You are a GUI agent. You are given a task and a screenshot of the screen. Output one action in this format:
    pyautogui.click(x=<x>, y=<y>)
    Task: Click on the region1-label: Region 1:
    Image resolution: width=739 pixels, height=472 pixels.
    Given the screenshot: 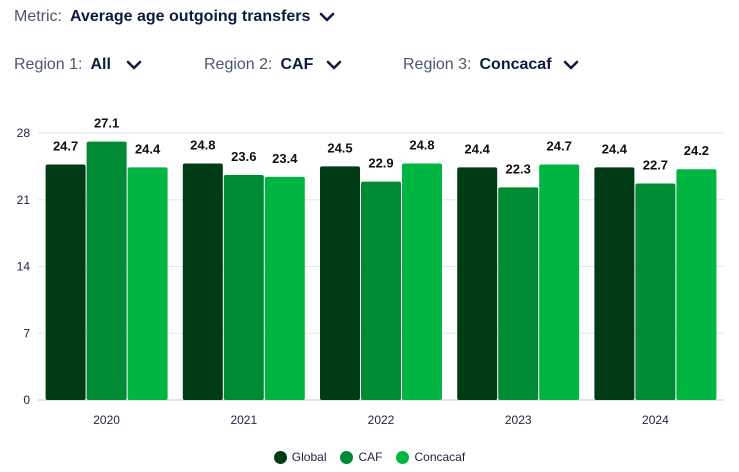 What is the action you would take?
    pyautogui.click(x=48, y=64)
    